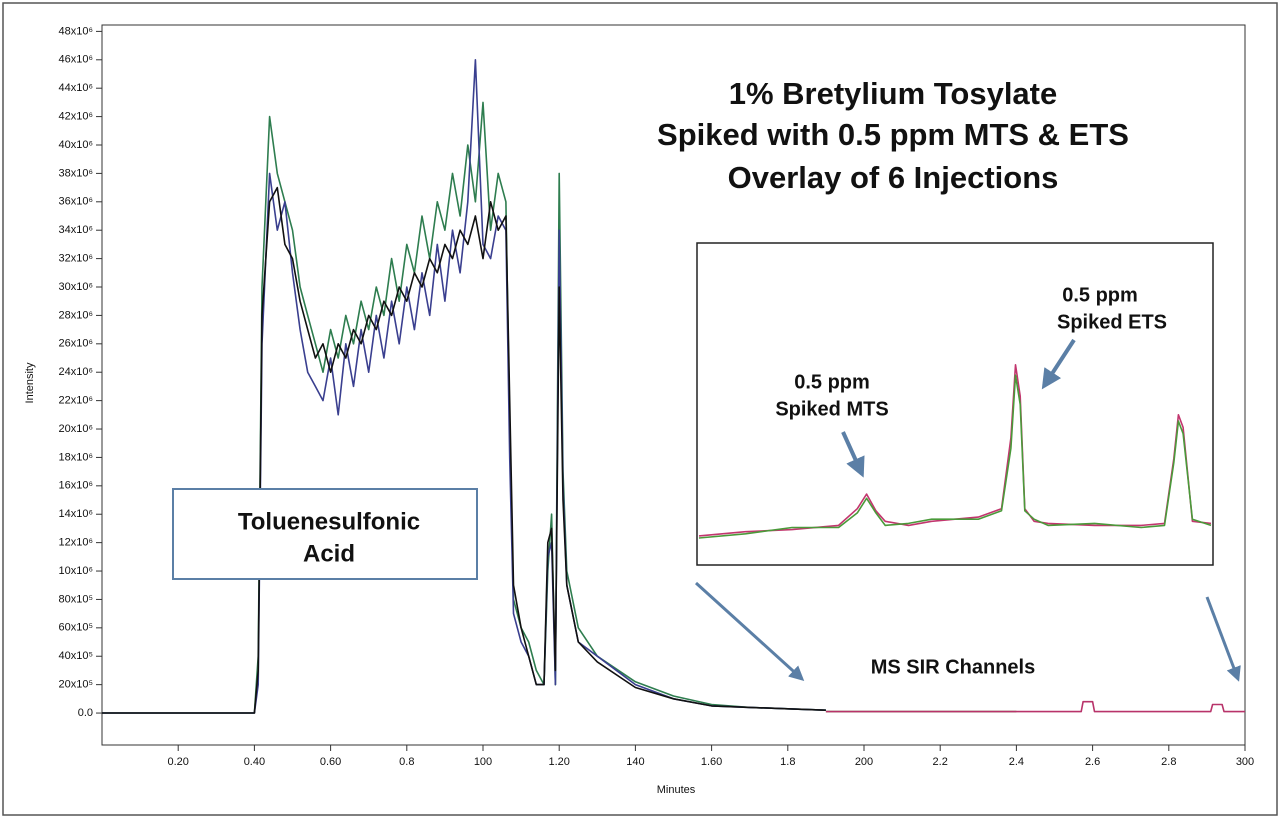 This screenshot has width=1280, height=823. I want to click on x-tick-label: 1.60, so click(711, 762).